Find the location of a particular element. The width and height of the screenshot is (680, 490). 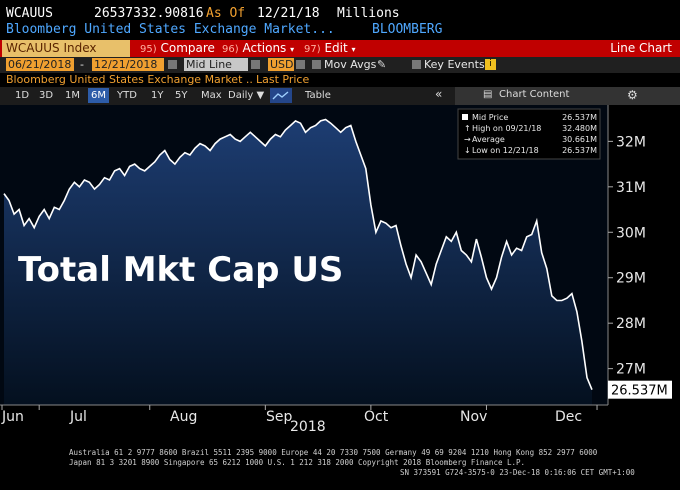

price-field-select: Mid Line is located at coordinates (216, 64).